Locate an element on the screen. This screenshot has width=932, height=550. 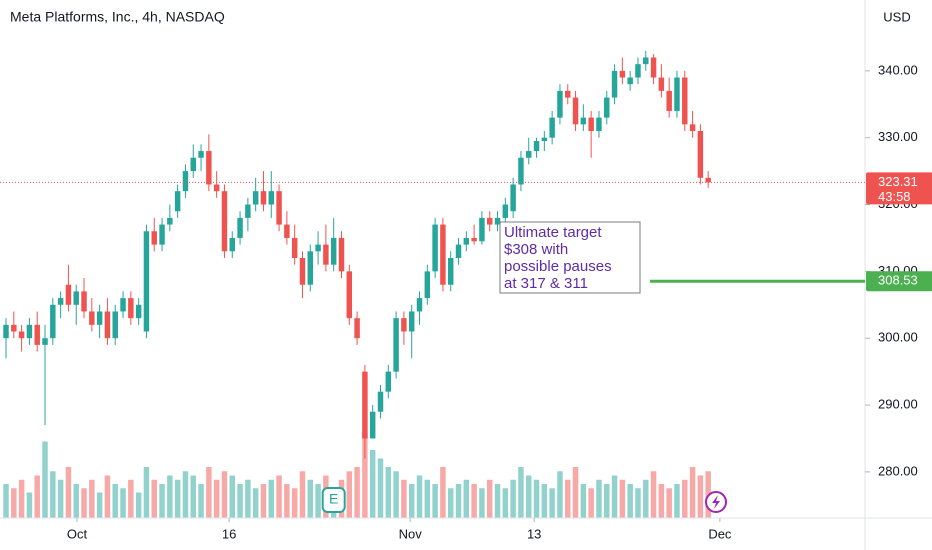
chart-title: Meta Platforms, Inc., 4h, NASDAQ is located at coordinates (117, 17).